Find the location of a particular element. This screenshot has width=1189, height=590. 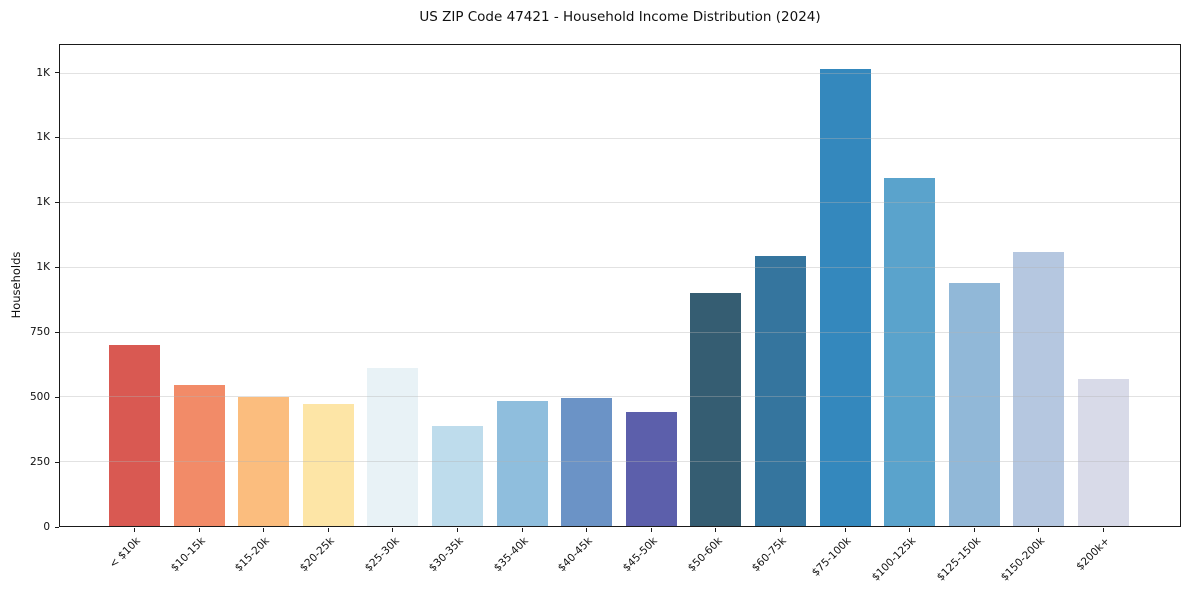

x-tick-label: $75-100k is located at coordinates (831, 557).